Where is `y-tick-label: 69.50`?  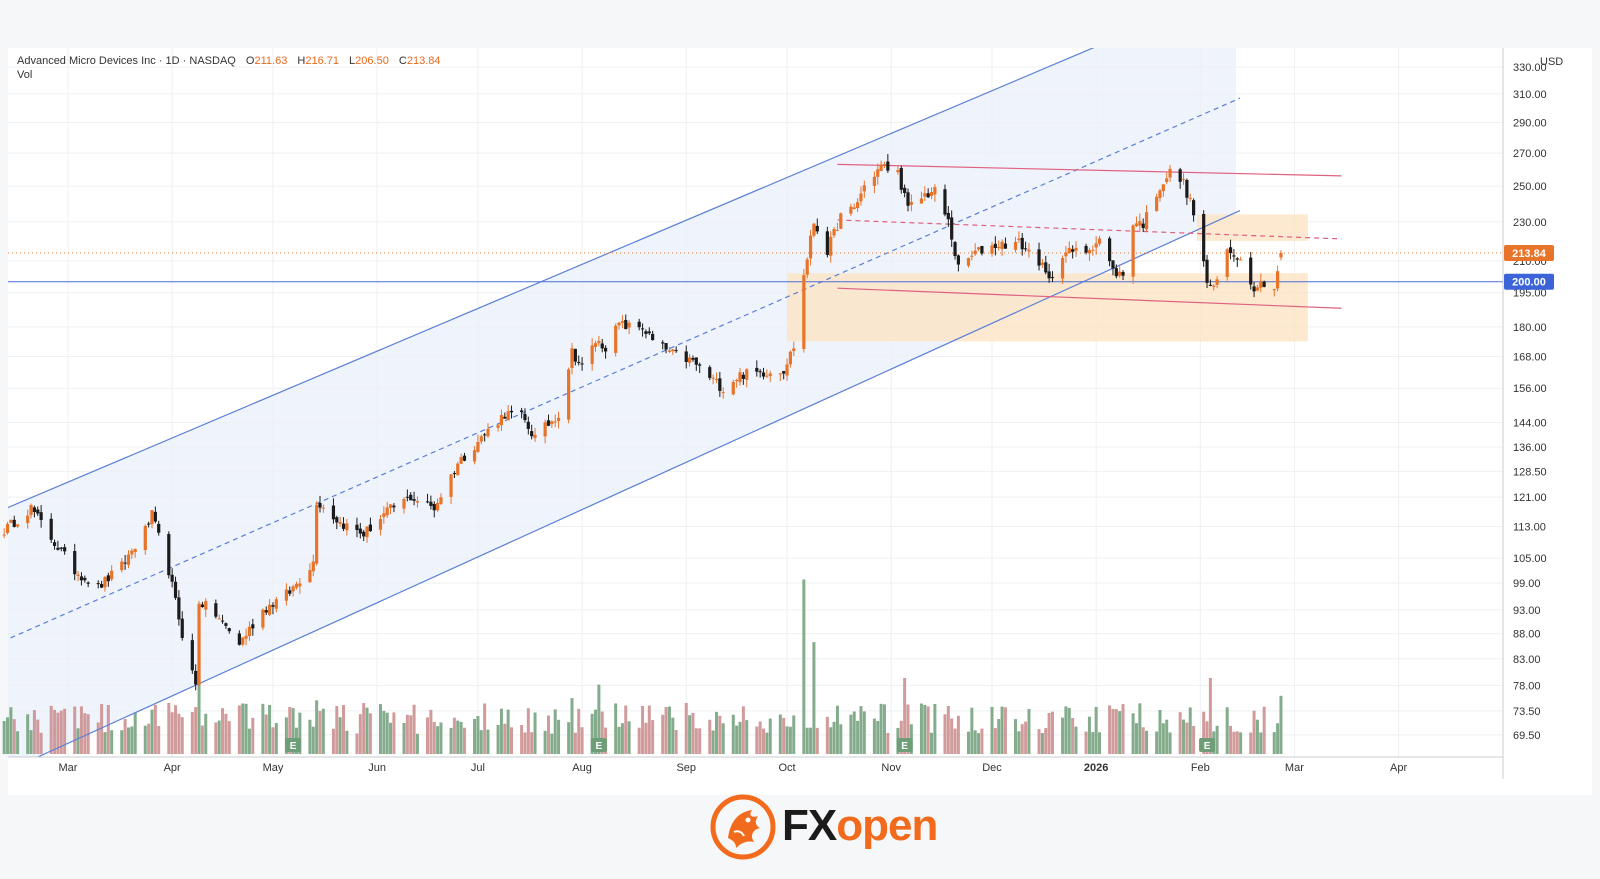
y-tick-label: 69.50 is located at coordinates (1527, 736).